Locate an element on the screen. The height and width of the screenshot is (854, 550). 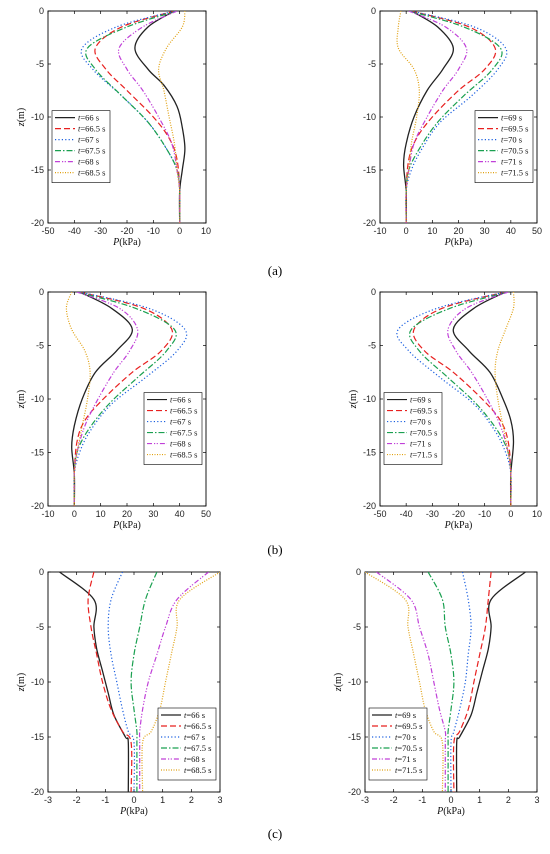
x-tick-label: 10 is located at coordinates (101, 514).